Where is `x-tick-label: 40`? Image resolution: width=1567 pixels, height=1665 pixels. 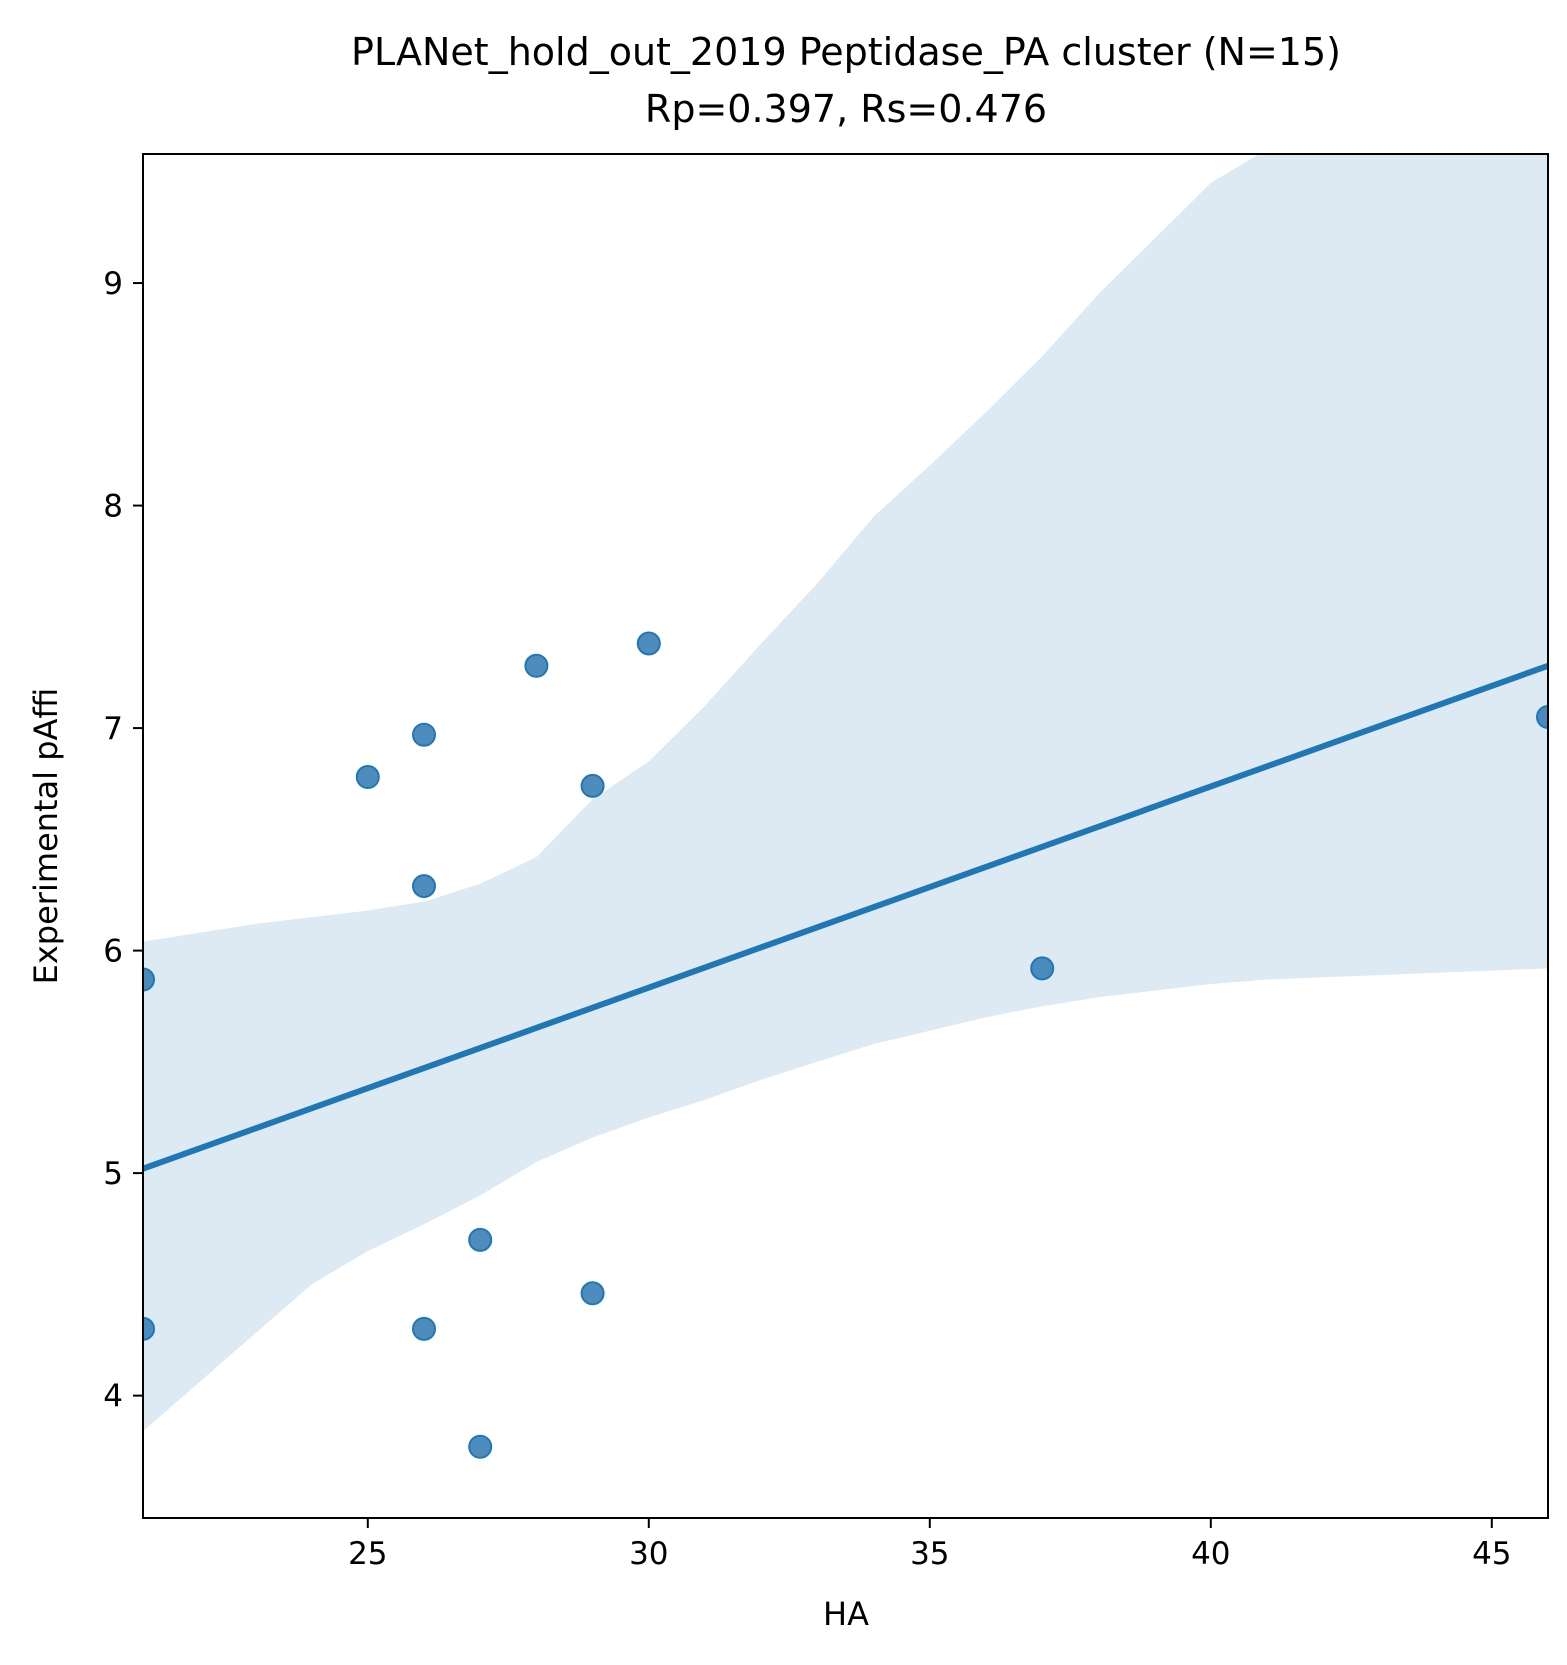 x-tick-label: 40 is located at coordinates (1210, 1554).